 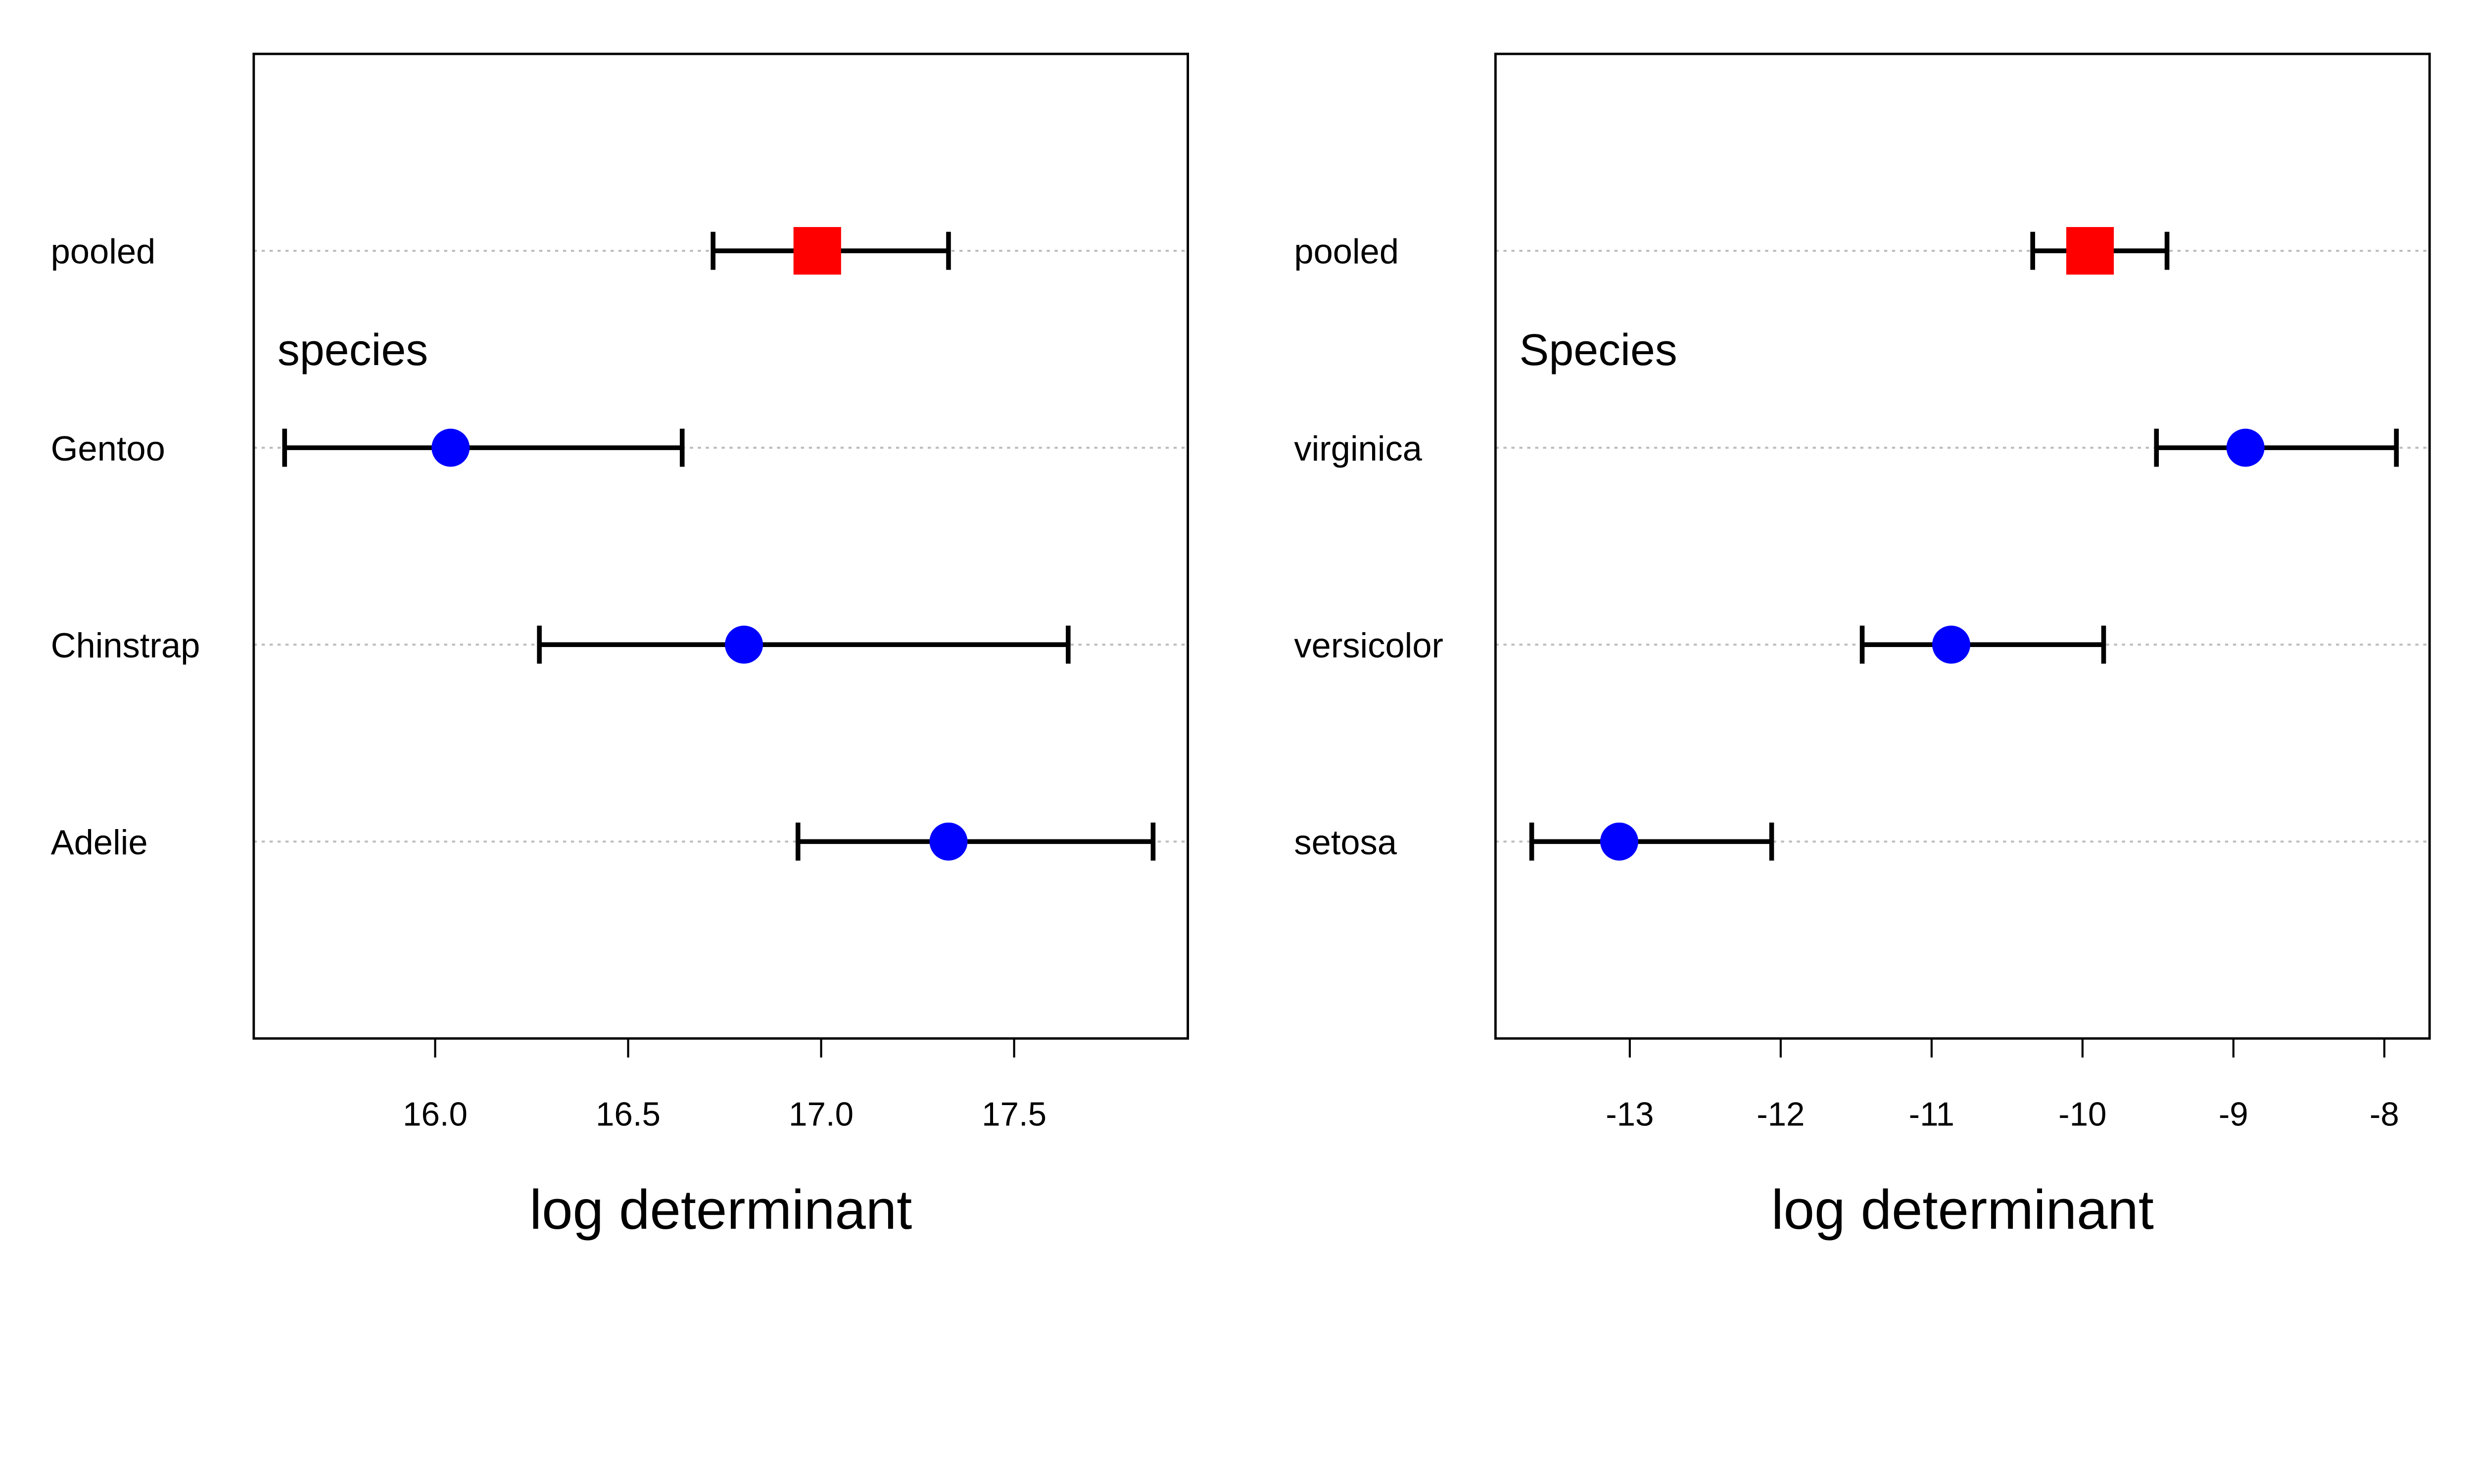 What do you see at coordinates (1358, 448) in the screenshot?
I see `category-label: virginica` at bounding box center [1358, 448].